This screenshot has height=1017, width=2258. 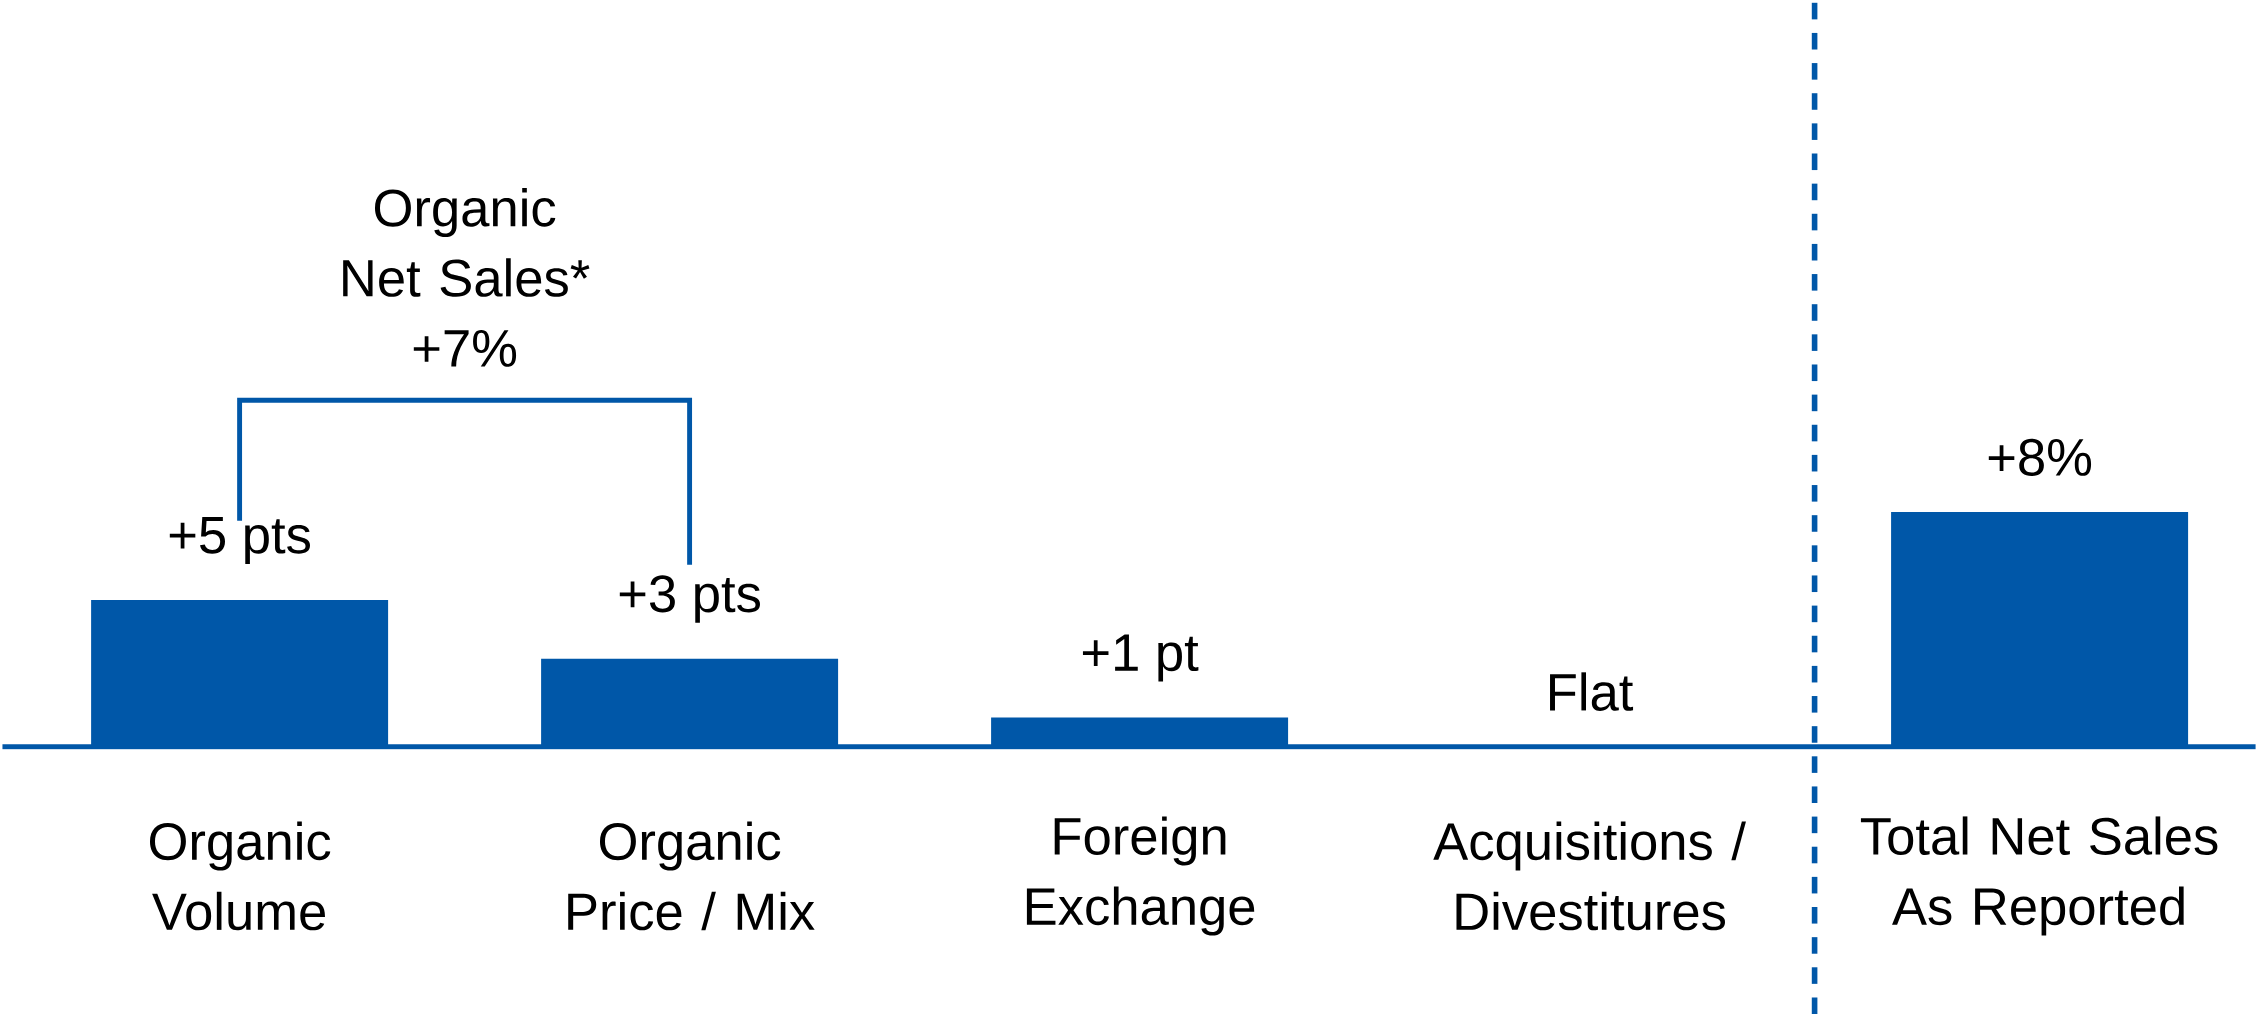 I want to click on data-label: +5 pts, so click(x=239, y=541).